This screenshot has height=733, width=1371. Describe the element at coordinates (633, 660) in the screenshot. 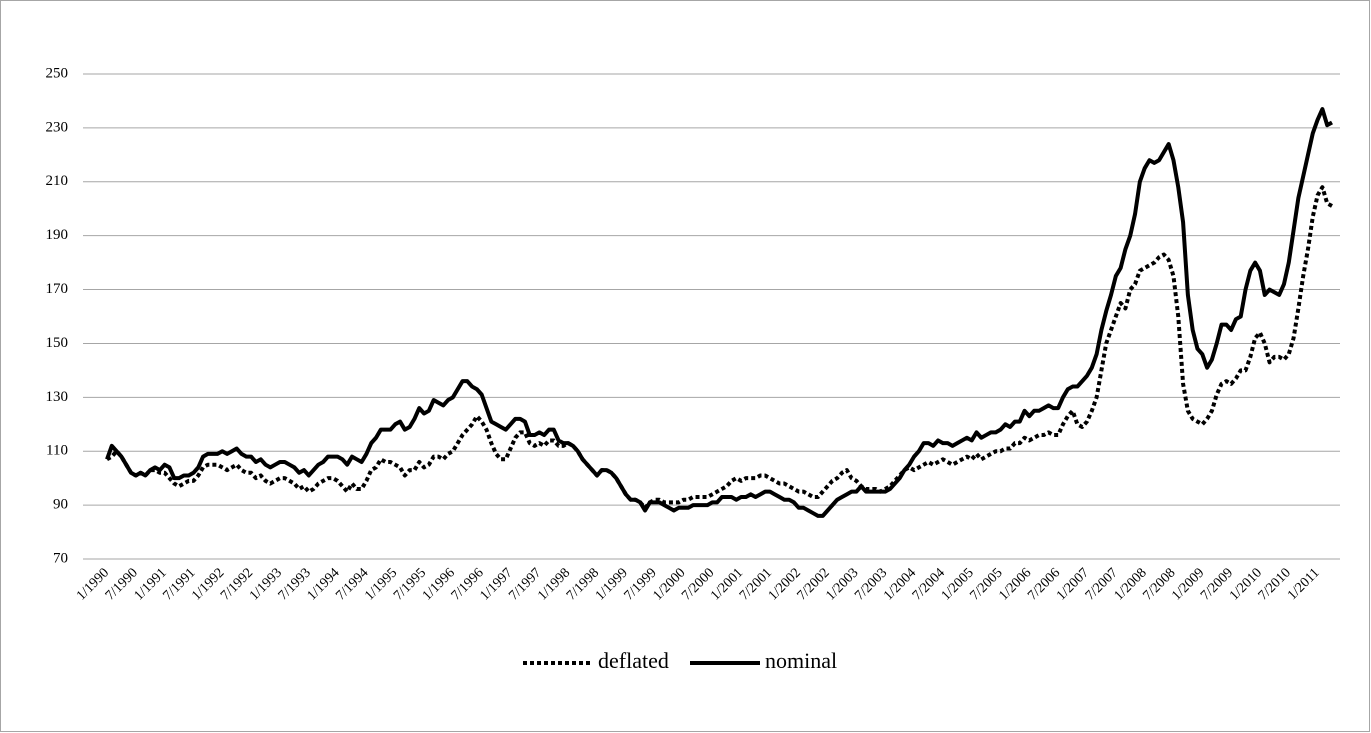

I see `legend-label: deflated` at that location.